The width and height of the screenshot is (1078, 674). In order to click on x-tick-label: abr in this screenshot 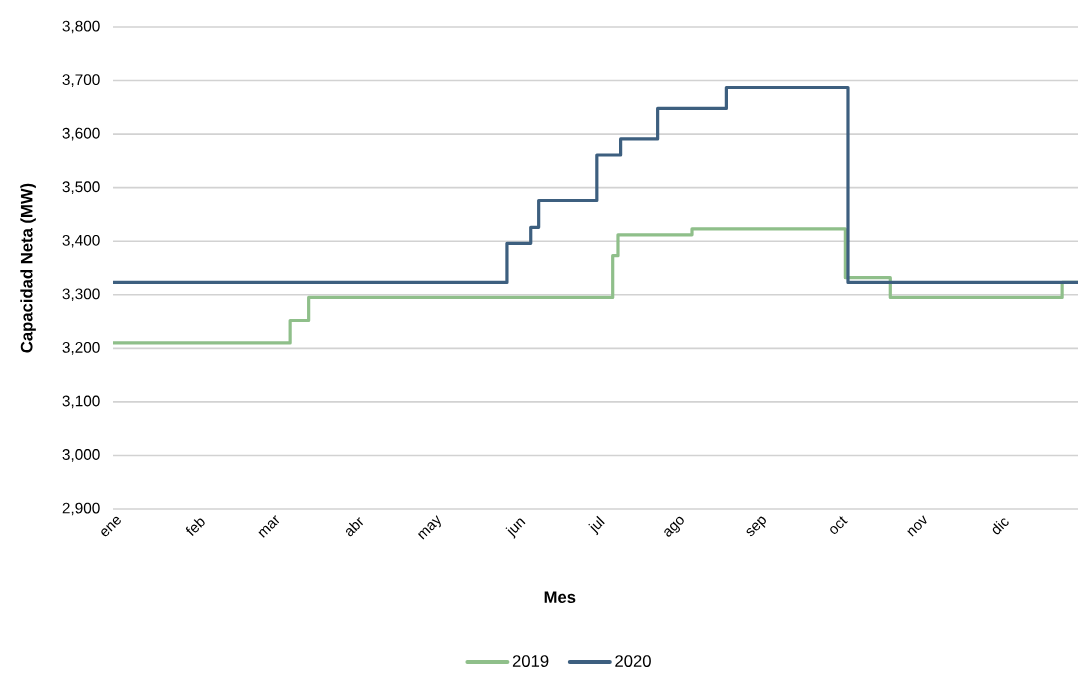, I will do `click(355, 527)`.